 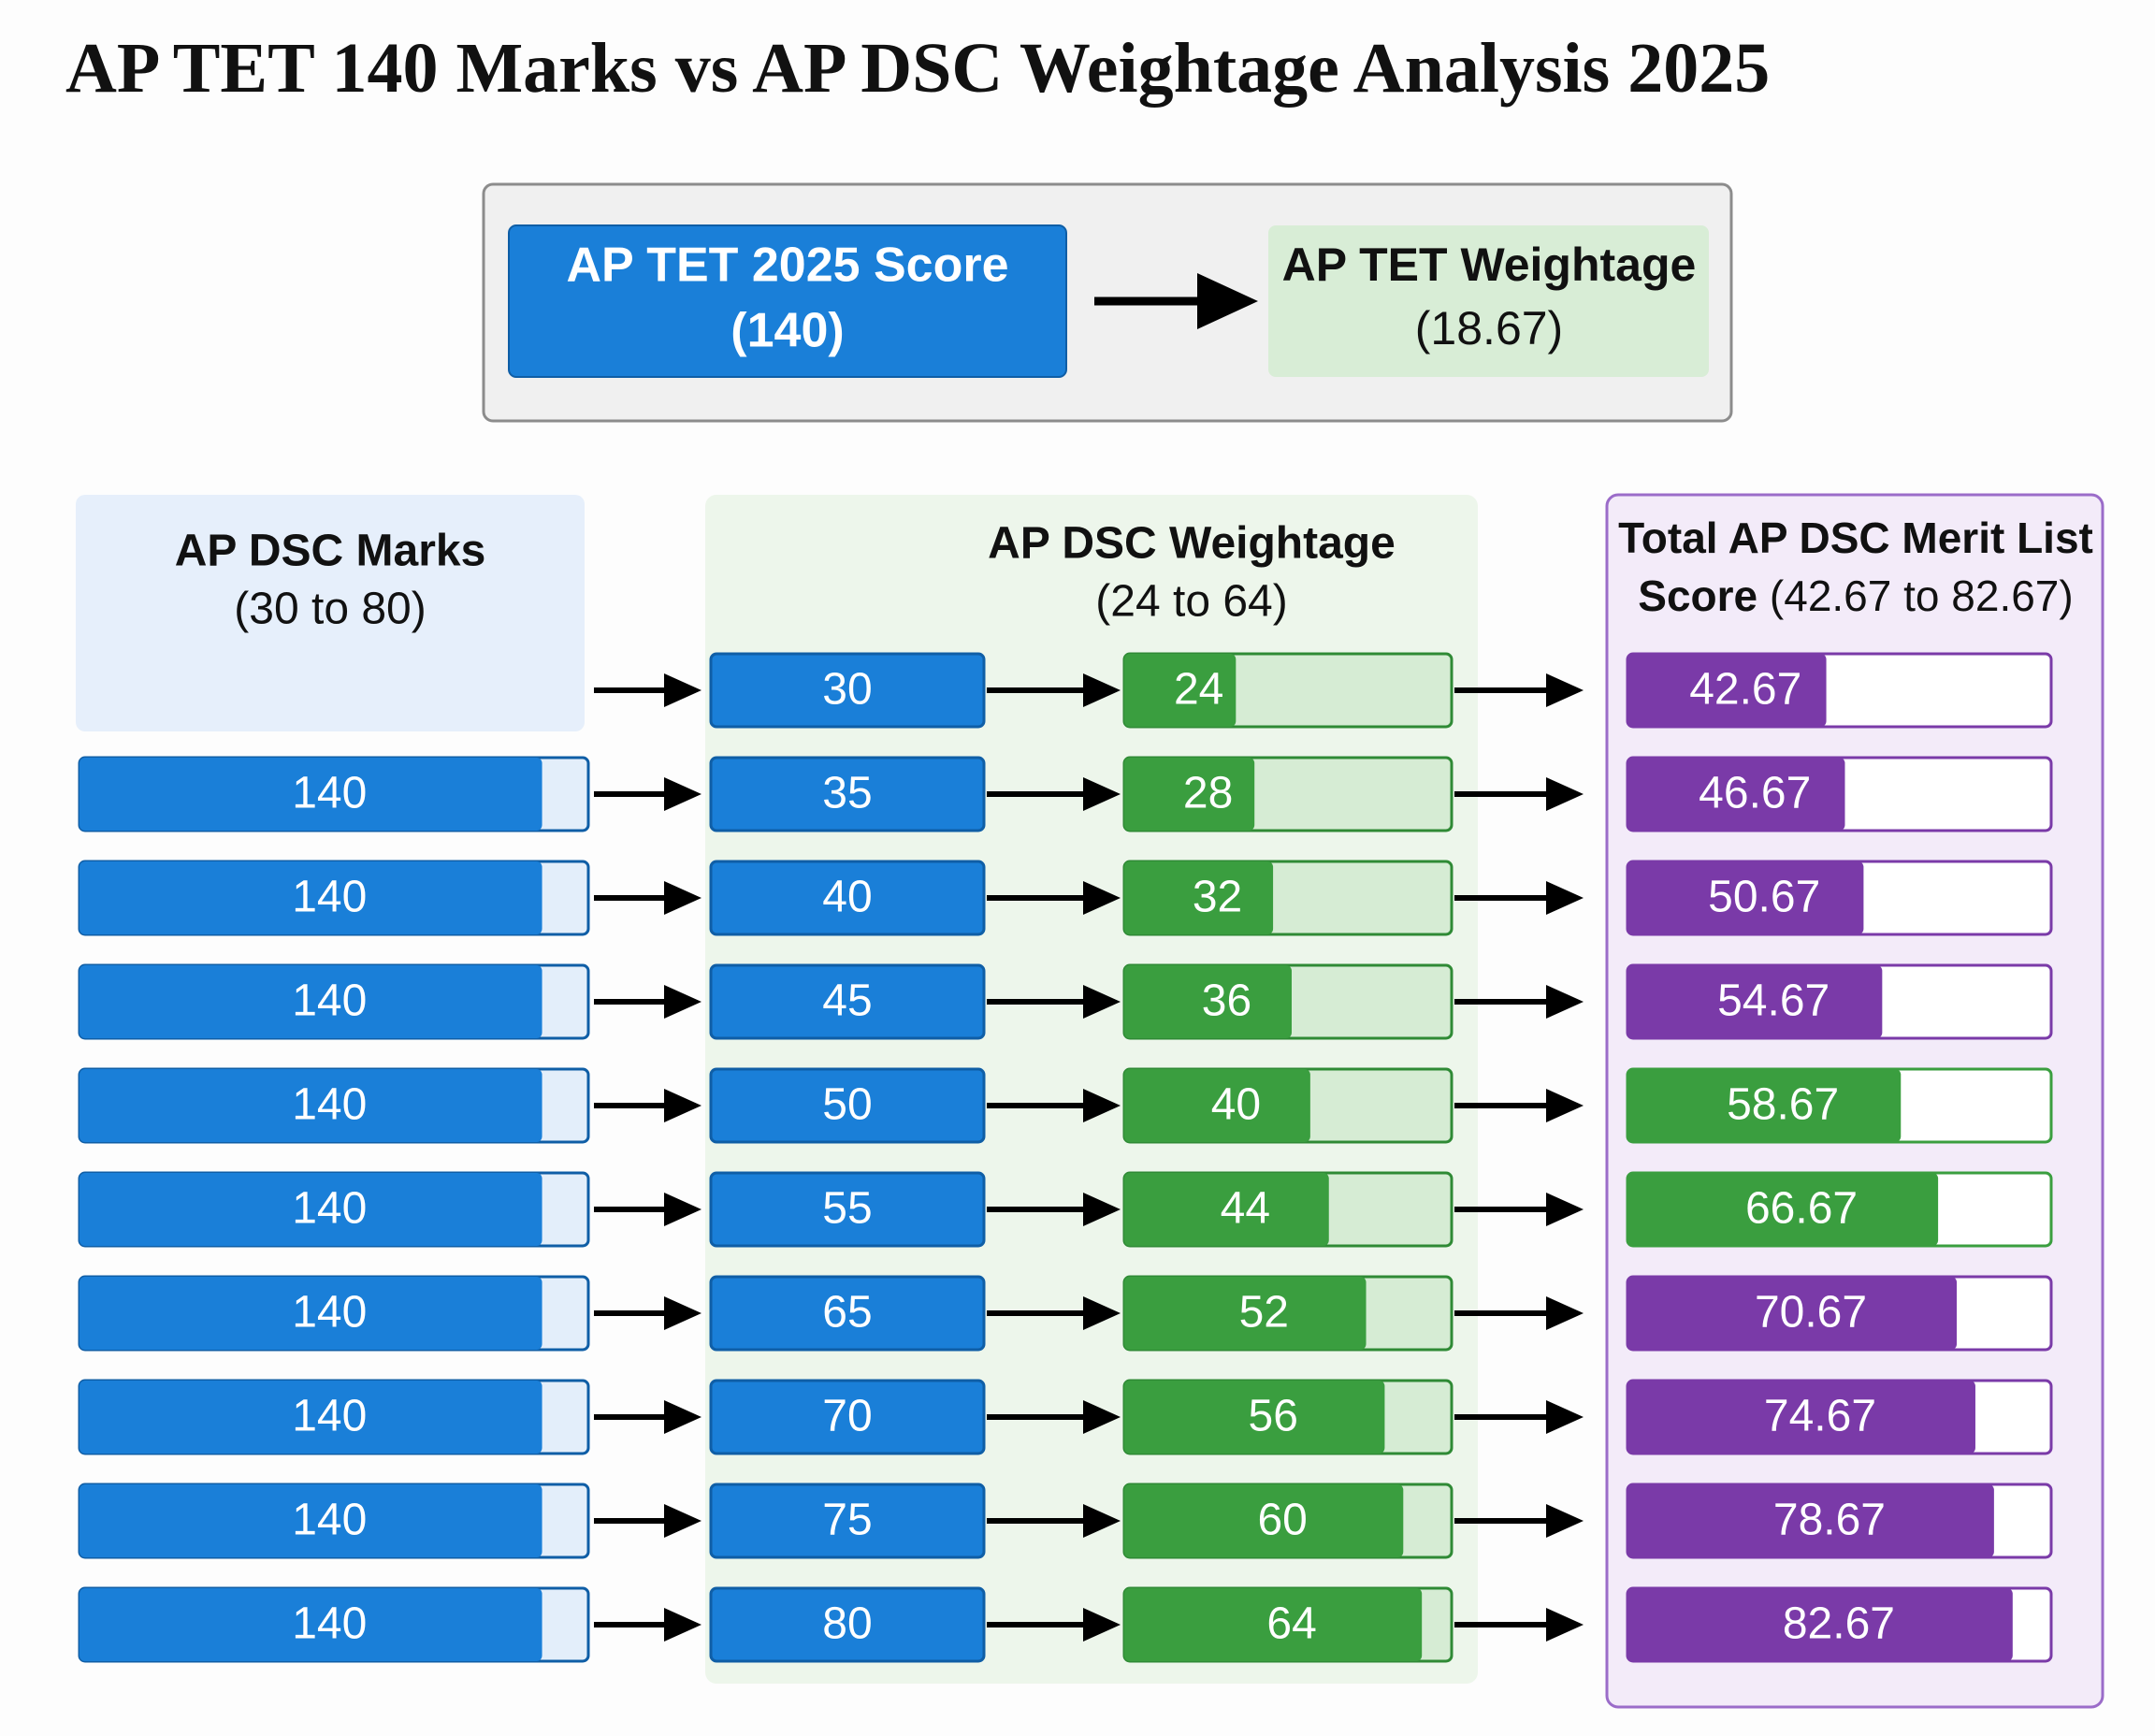 I want to click on bar-value: 54.67, so click(x=1774, y=1001).